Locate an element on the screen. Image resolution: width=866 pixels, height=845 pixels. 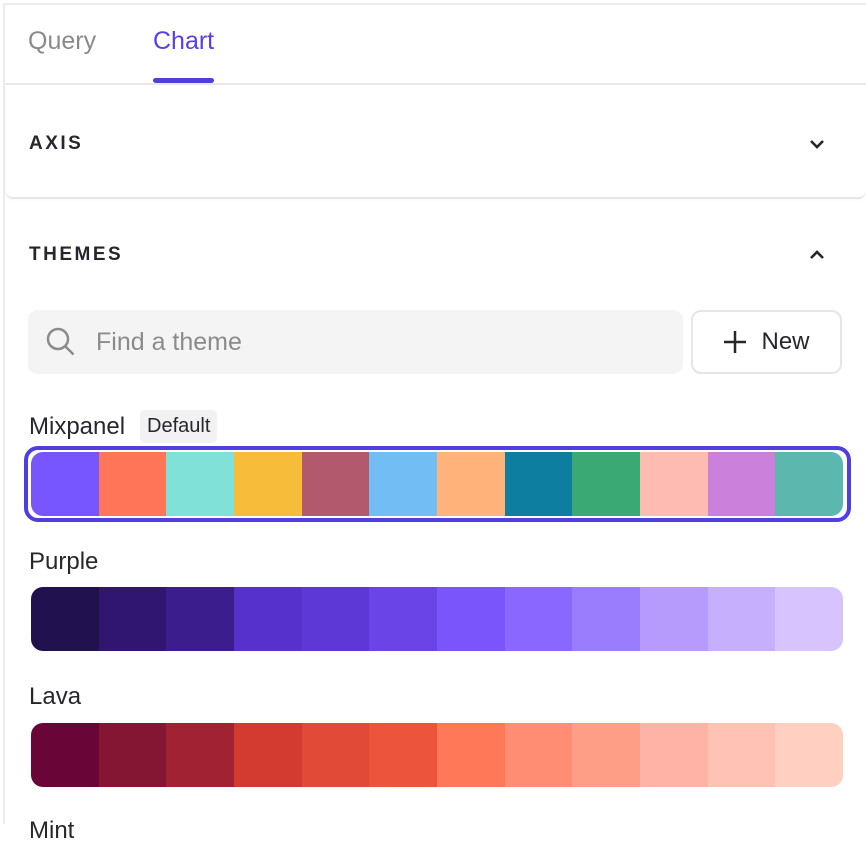
theme-search-input is located at coordinates (376, 342).